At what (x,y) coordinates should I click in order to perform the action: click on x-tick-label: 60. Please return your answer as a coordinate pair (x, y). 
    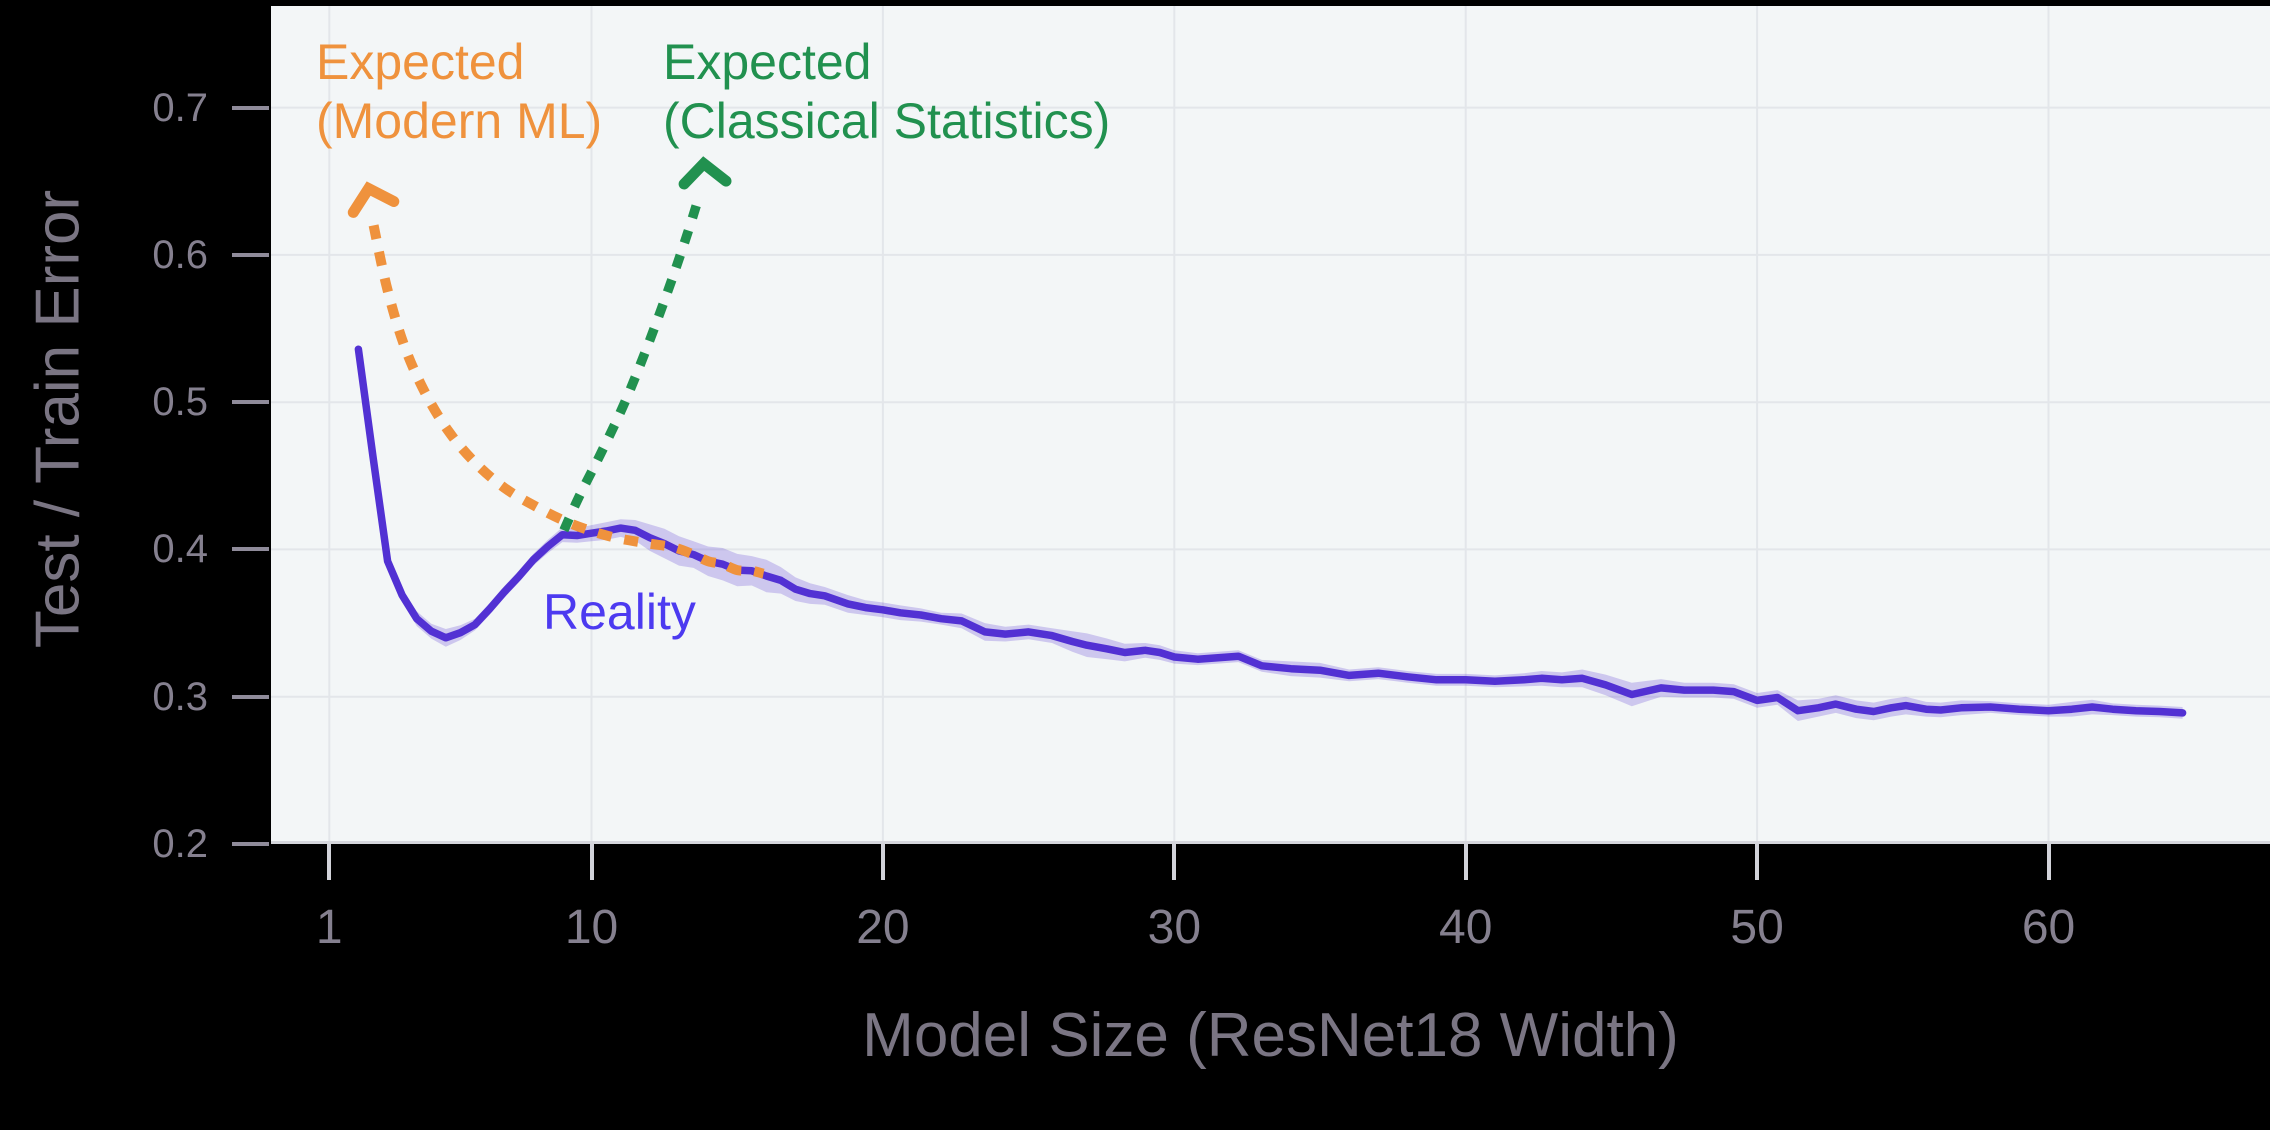
    Looking at the image, I should click on (2048, 927).